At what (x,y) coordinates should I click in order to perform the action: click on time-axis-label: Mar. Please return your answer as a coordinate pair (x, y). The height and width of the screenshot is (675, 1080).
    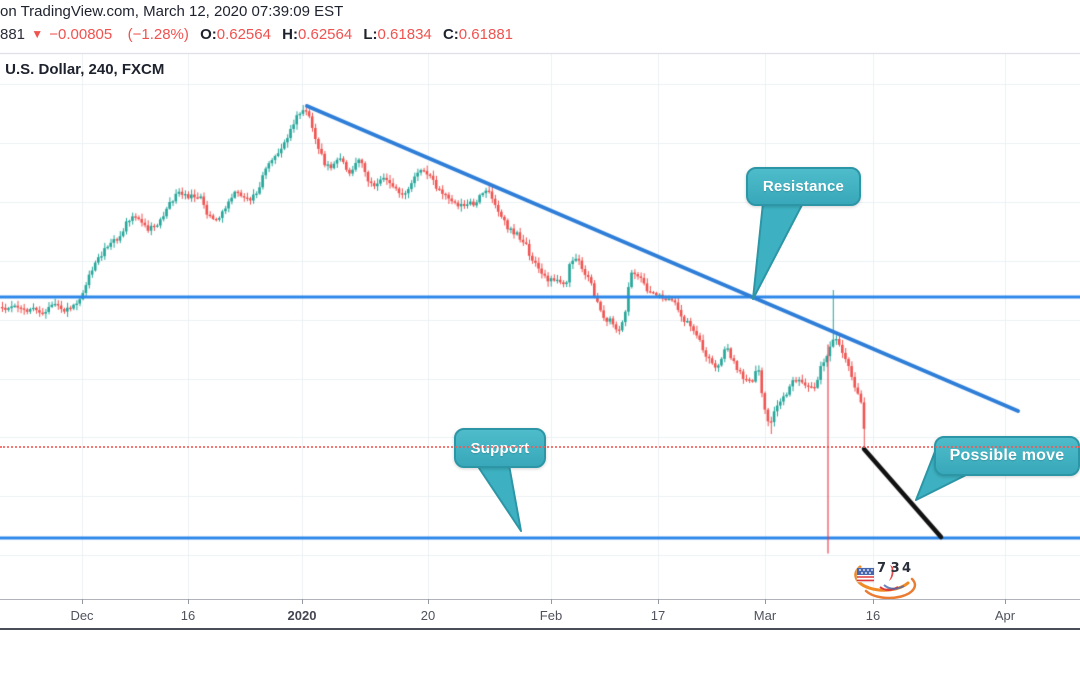
    Looking at the image, I should click on (765, 615).